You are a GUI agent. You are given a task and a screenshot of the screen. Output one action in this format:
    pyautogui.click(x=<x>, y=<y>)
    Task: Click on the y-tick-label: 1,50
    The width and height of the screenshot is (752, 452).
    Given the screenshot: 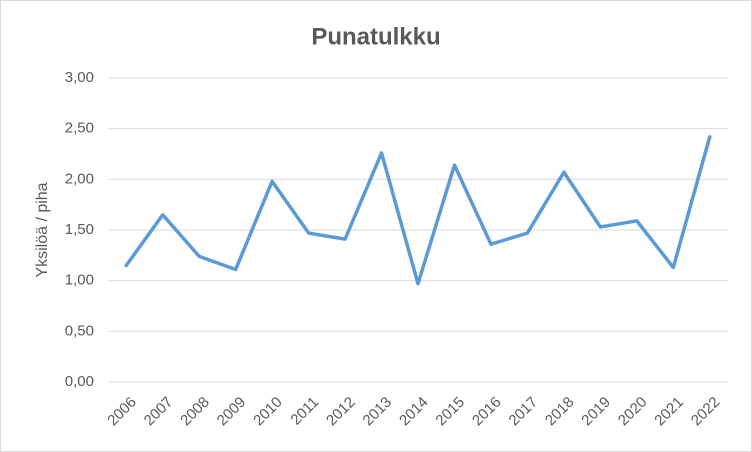 What is the action you would take?
    pyautogui.click(x=79, y=229)
    